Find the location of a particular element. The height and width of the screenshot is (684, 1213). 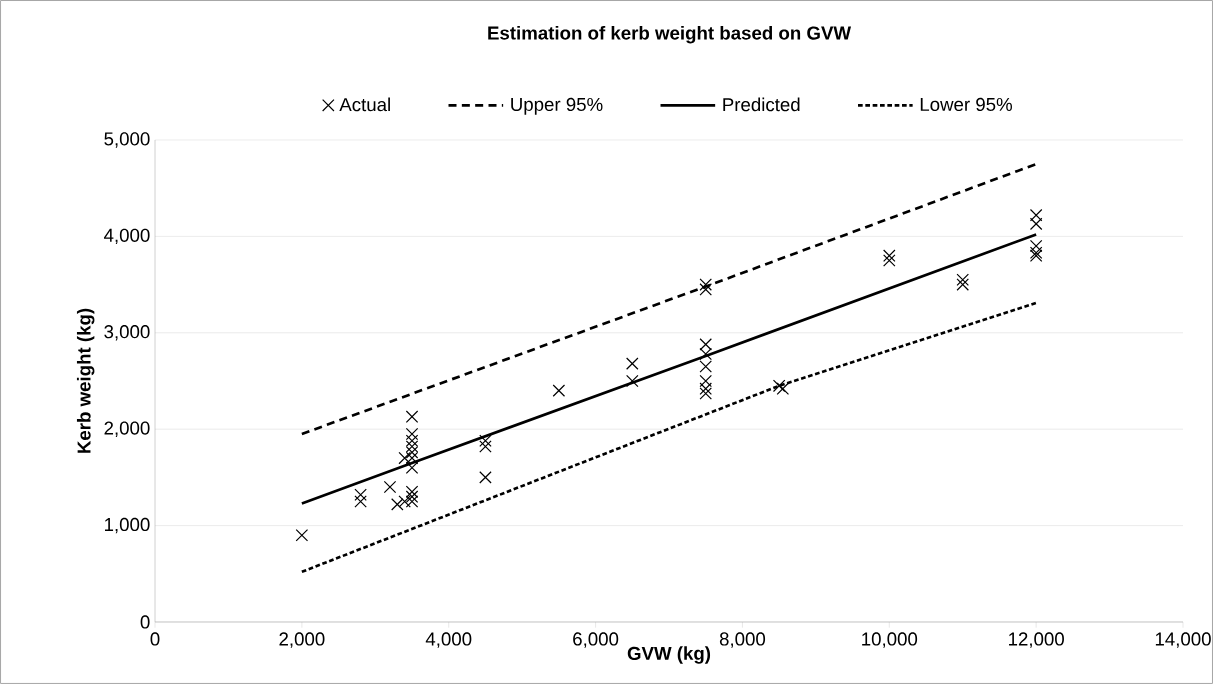

legend-label: Upper 95% is located at coordinates (557, 106).